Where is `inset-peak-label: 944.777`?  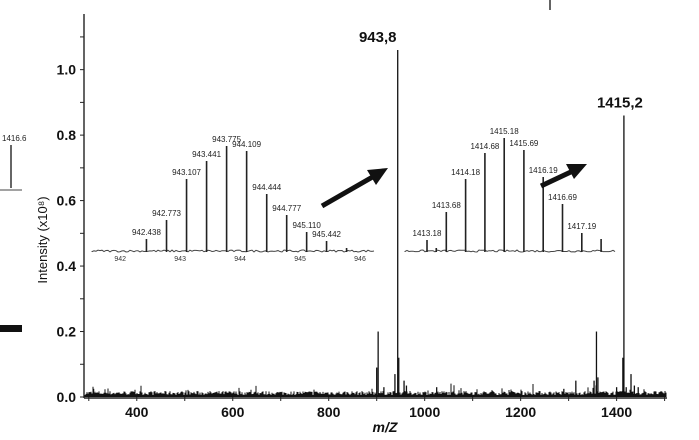
inset-peak-label: 944.777 is located at coordinates (286, 208).